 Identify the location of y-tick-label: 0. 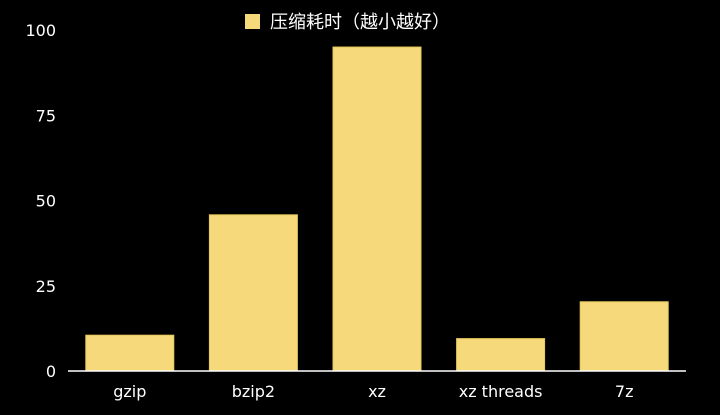
(51, 371).